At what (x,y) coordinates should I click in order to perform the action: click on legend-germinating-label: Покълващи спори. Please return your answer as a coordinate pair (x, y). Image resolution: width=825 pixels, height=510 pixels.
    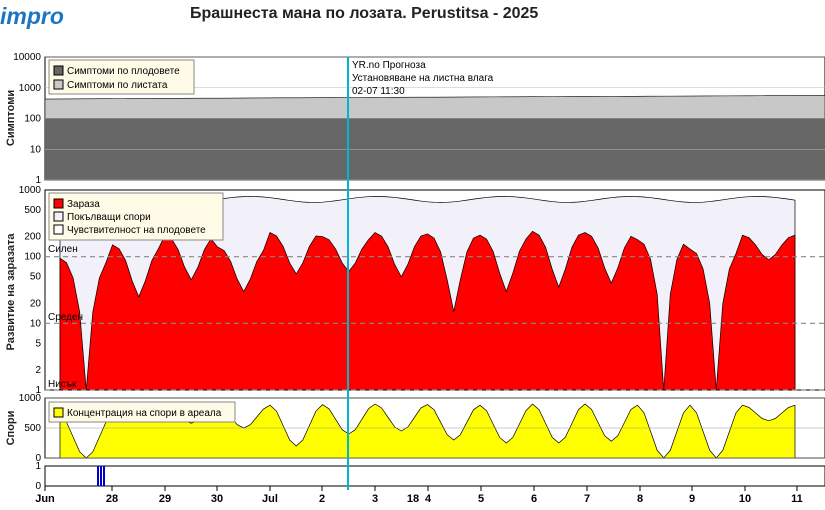
    Looking at the image, I should click on (109, 217).